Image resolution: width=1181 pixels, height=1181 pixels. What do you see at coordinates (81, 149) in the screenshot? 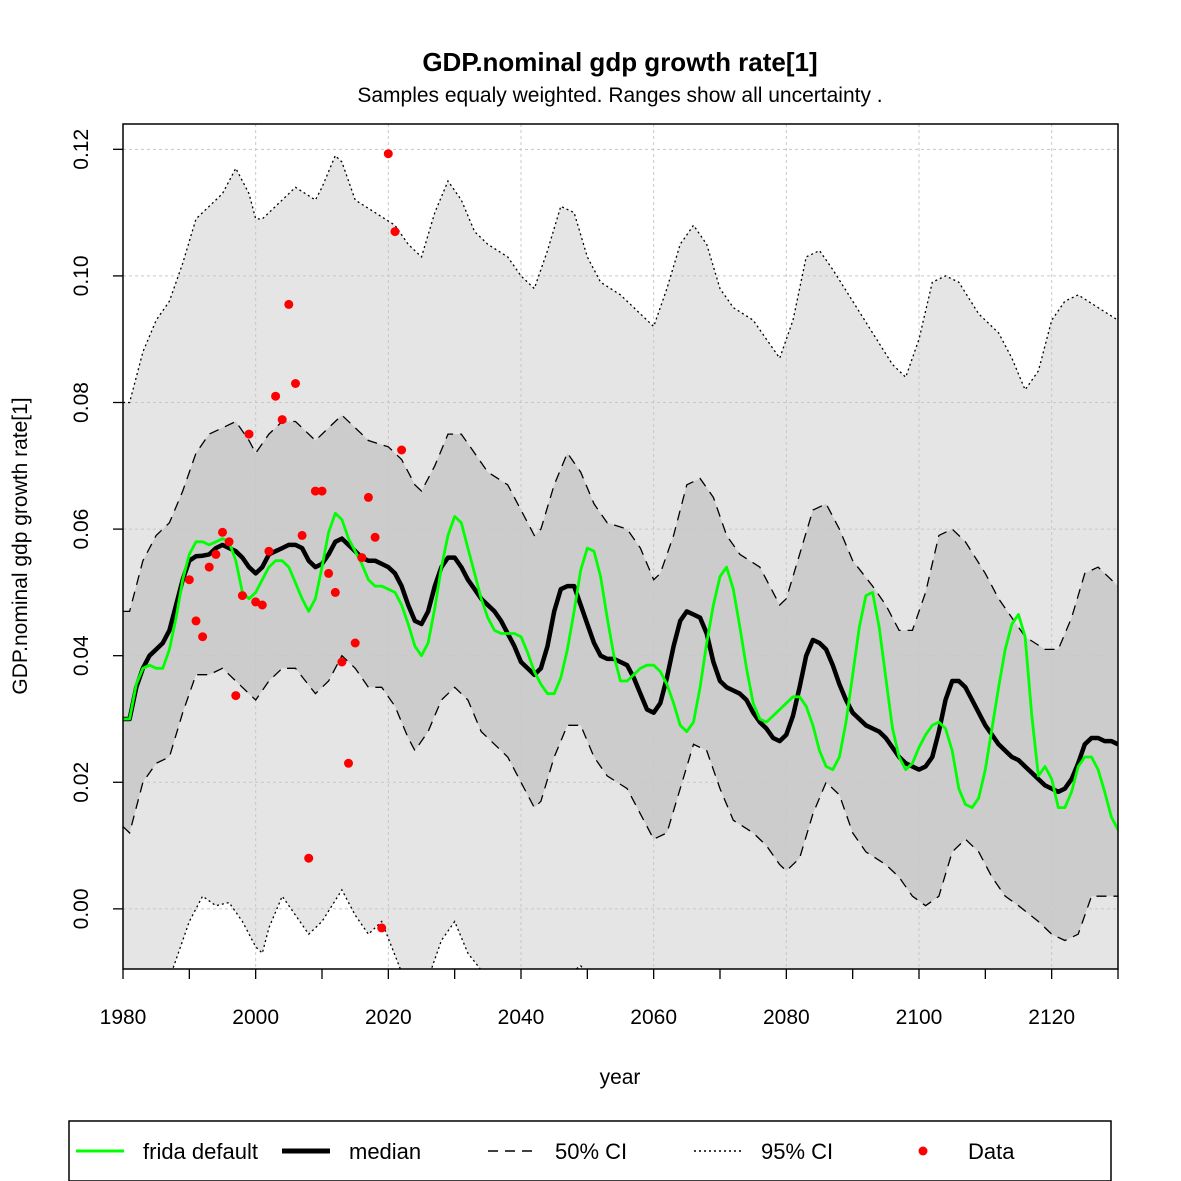
I see `y-tick-label: 0.12` at bounding box center [81, 149].